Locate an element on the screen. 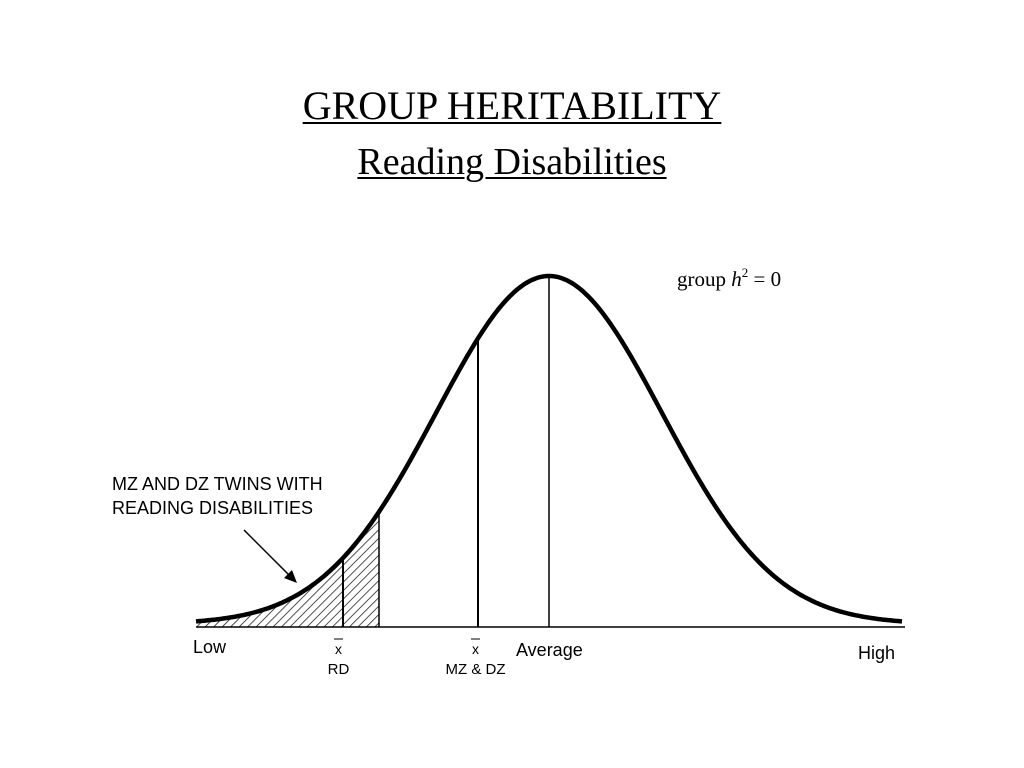  annotation-suffix: = 0 is located at coordinates (764, 279).